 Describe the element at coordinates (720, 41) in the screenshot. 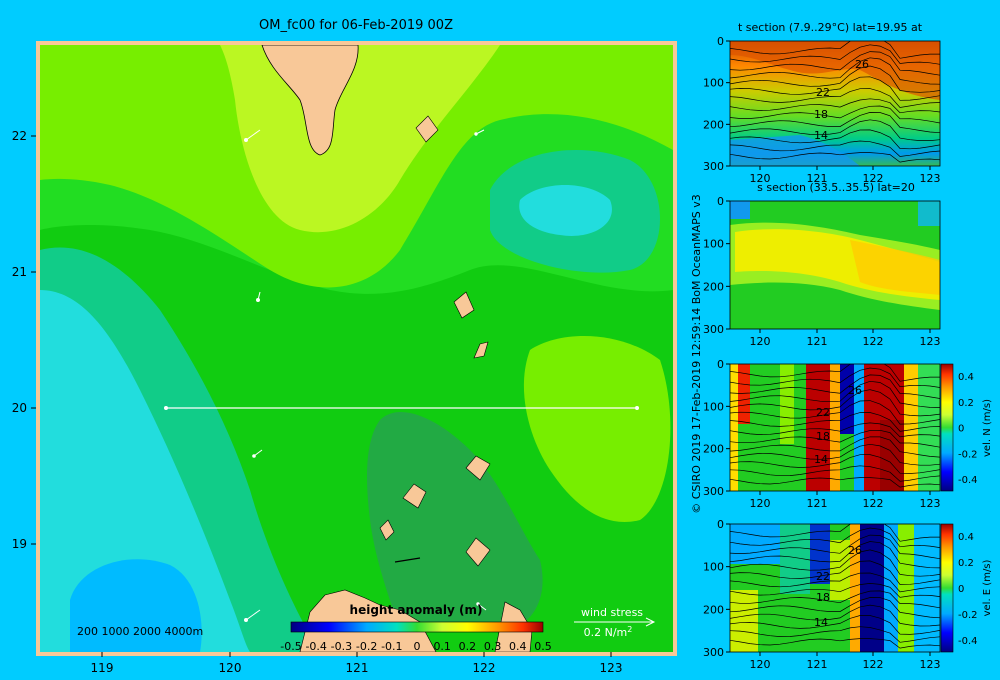

I see `panel-0-y-tick: 0` at that location.